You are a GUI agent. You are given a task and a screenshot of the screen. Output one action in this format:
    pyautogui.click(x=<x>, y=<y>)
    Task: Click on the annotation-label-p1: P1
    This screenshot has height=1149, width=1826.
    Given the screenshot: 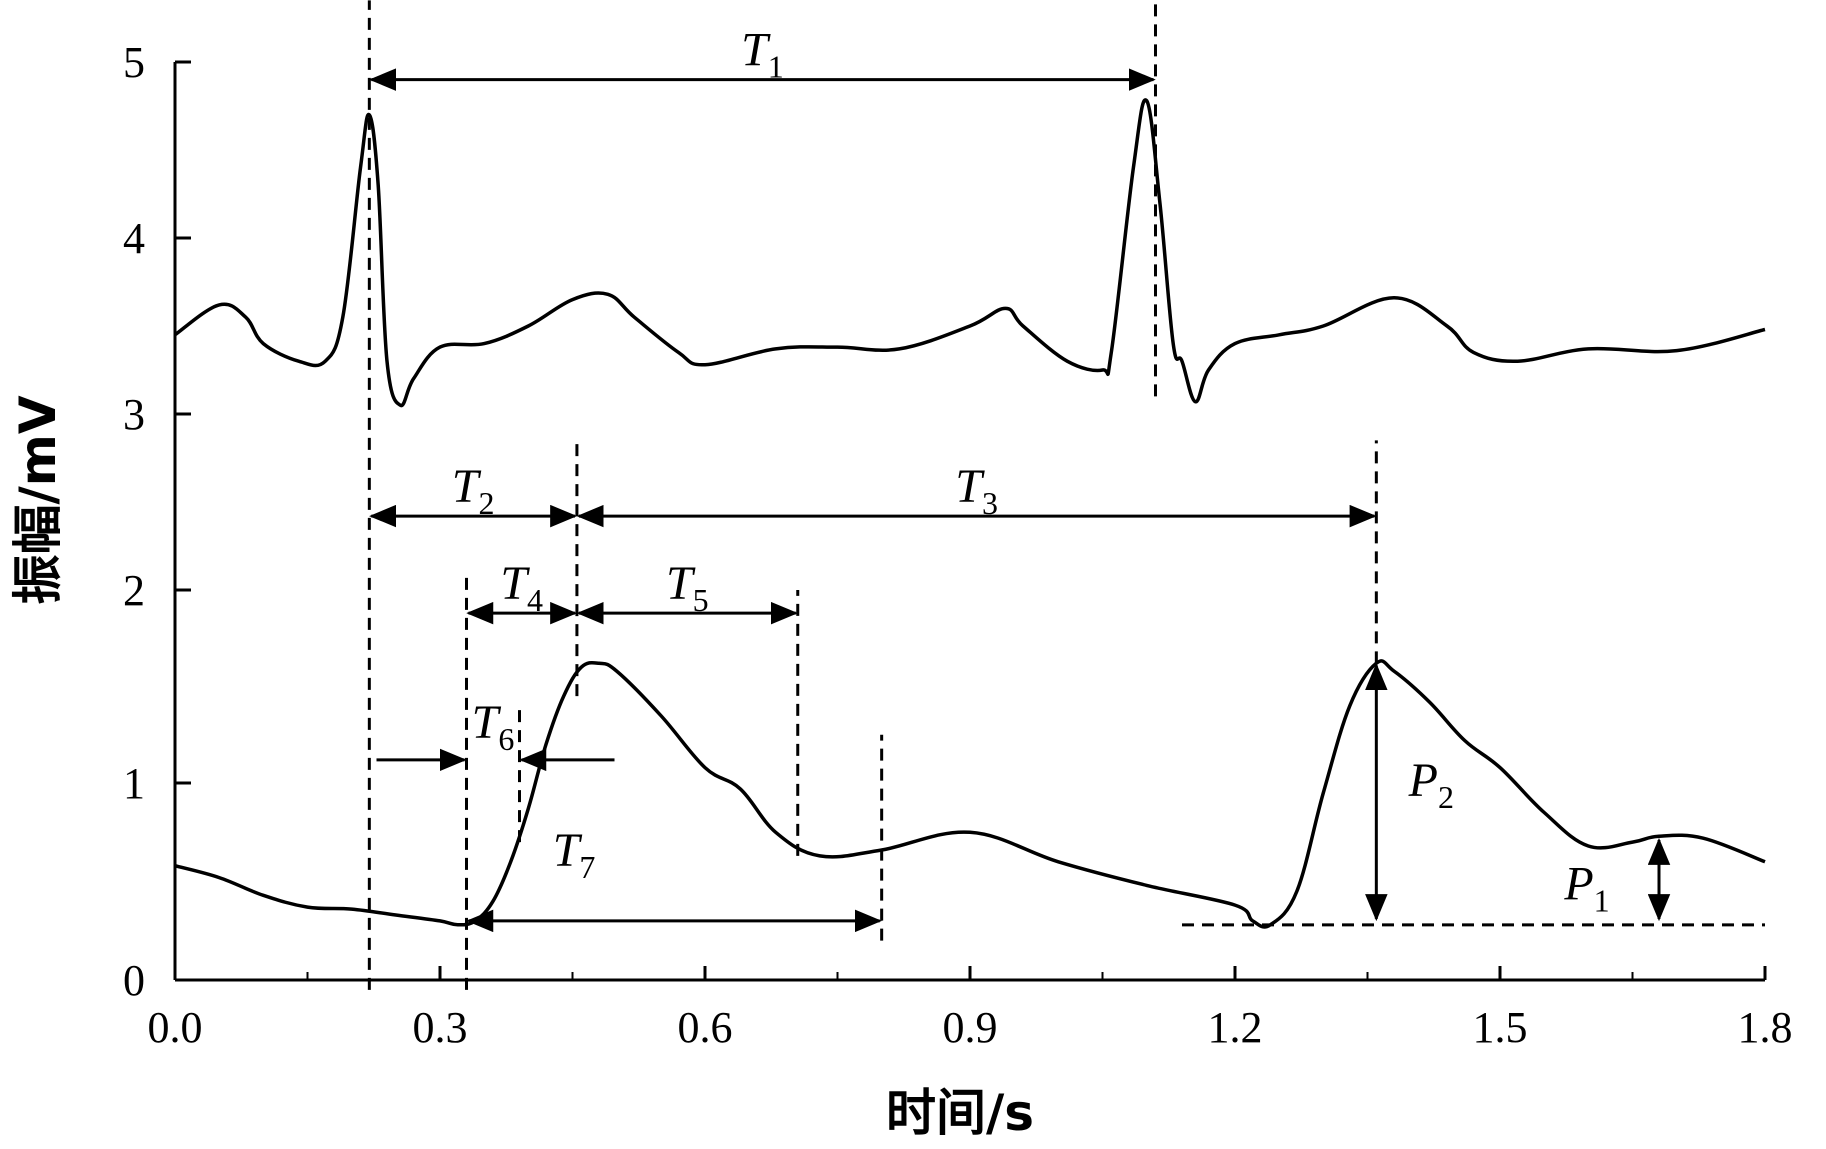 What is the action you would take?
    pyautogui.click(x=1586, y=888)
    